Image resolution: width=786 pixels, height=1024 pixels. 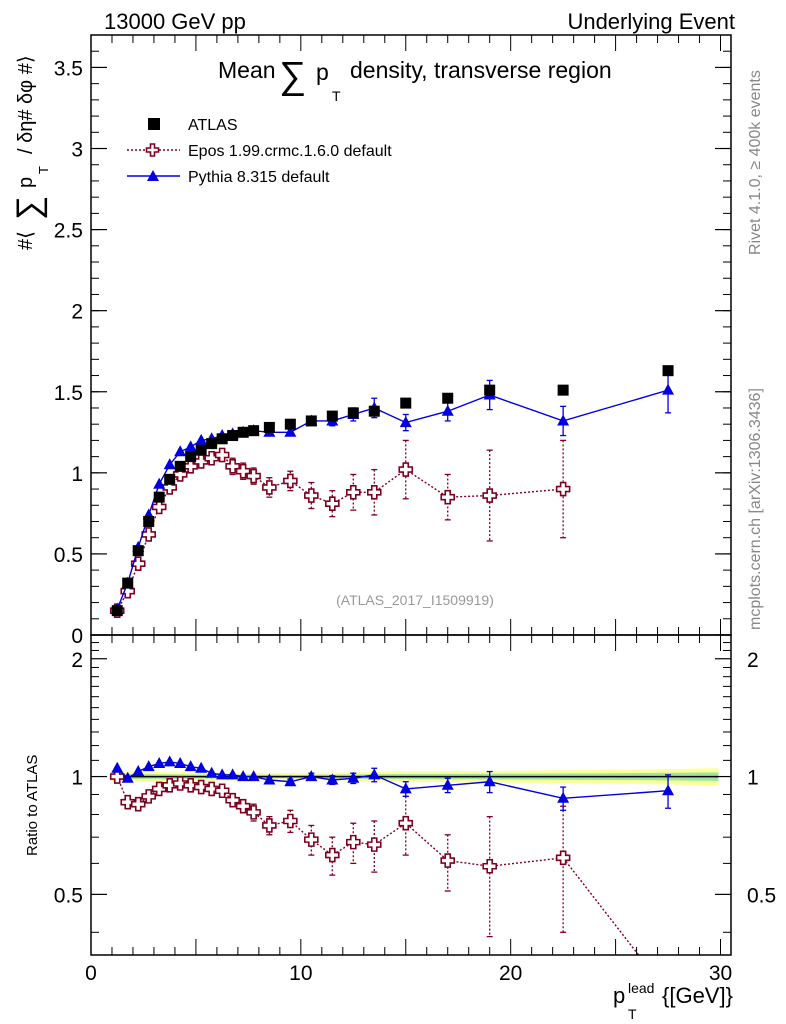 What do you see at coordinates (29, 208) in the screenshot?
I see `main-ylabel-sum: ∑` at bounding box center [29, 208].